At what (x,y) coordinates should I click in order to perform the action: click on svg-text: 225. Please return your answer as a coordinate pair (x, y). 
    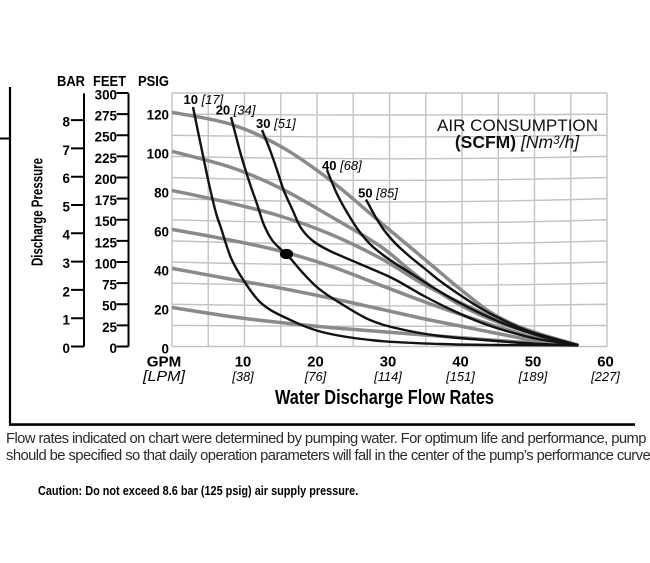
    Looking at the image, I should click on (106, 158).